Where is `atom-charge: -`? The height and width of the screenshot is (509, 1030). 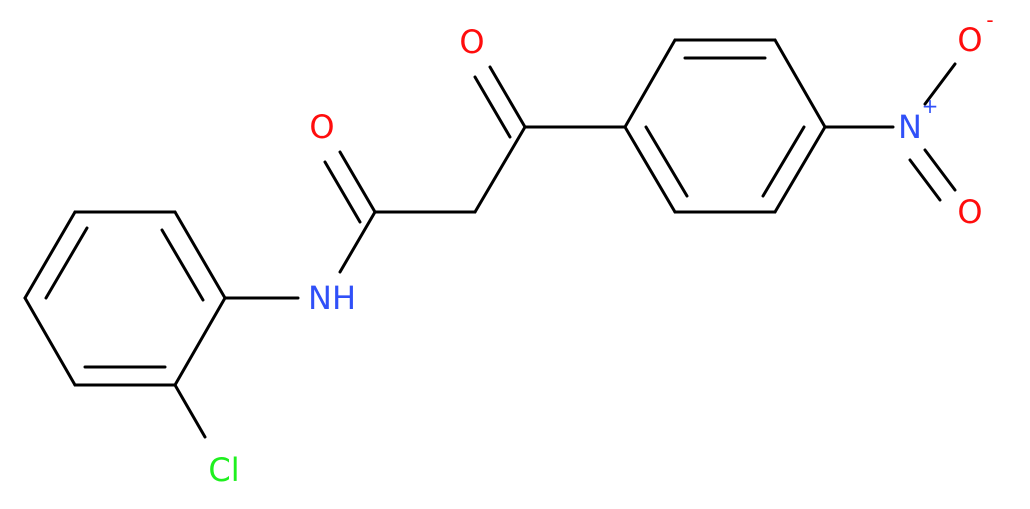 atom-charge: - is located at coordinates (989, 20).